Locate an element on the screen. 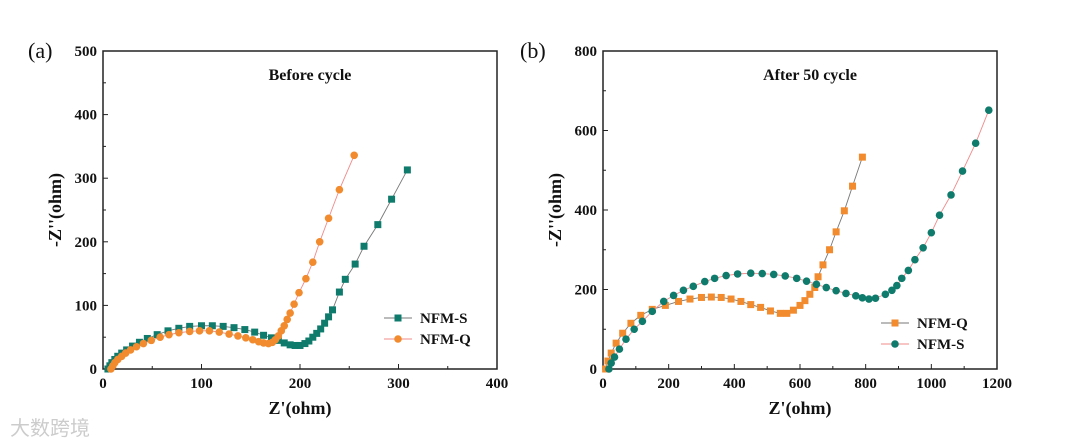 This screenshot has height=445, width=1080. chart-1-panel-label: (b) is located at coordinates (533, 50).